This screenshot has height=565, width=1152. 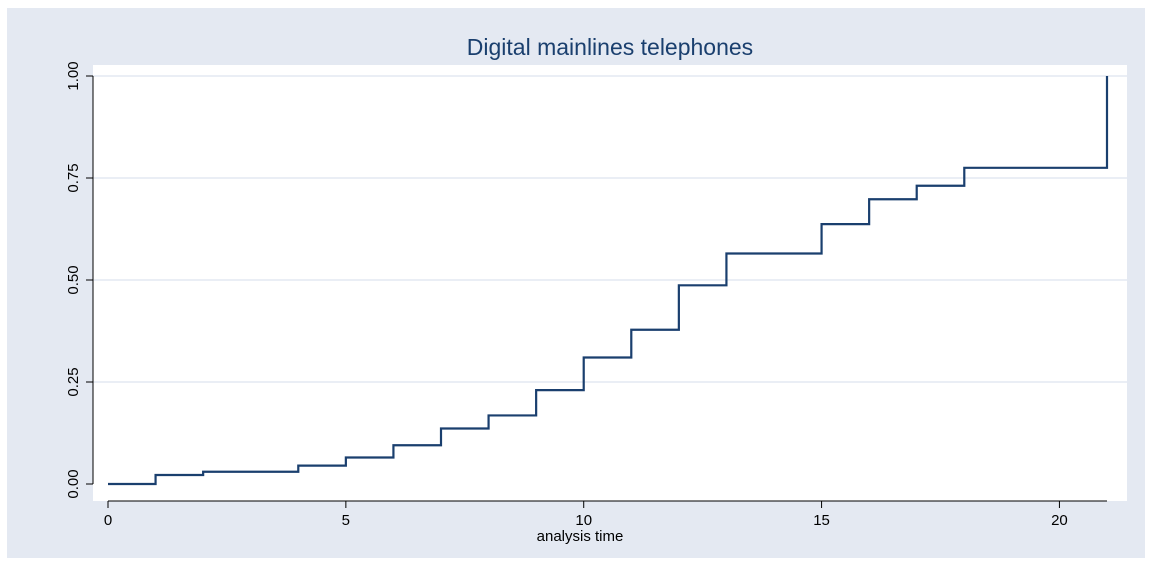 What do you see at coordinates (583, 520) in the screenshot?
I see `x-tick-label-2: 10` at bounding box center [583, 520].